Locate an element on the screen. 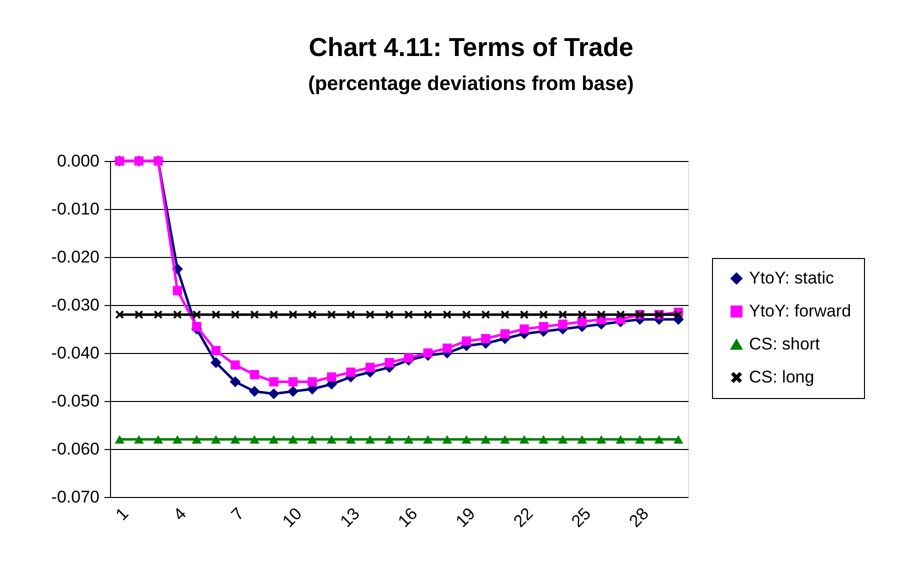  x-tick-label: 16 is located at coordinates (408, 517).